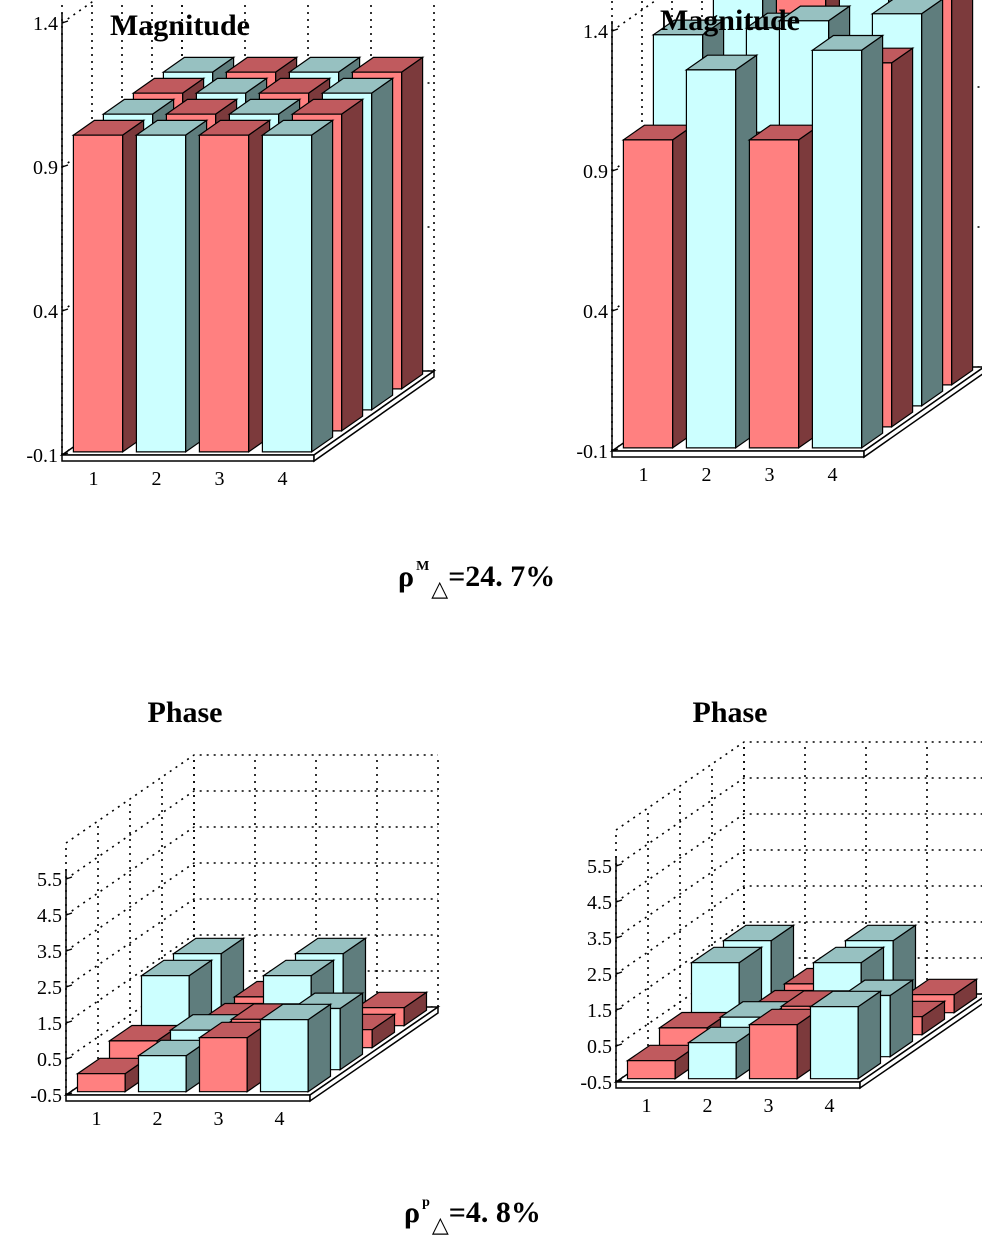 This screenshot has height=1239, width=982. I want to click on phase-caption-symbol: ρ, so click(412, 1212).